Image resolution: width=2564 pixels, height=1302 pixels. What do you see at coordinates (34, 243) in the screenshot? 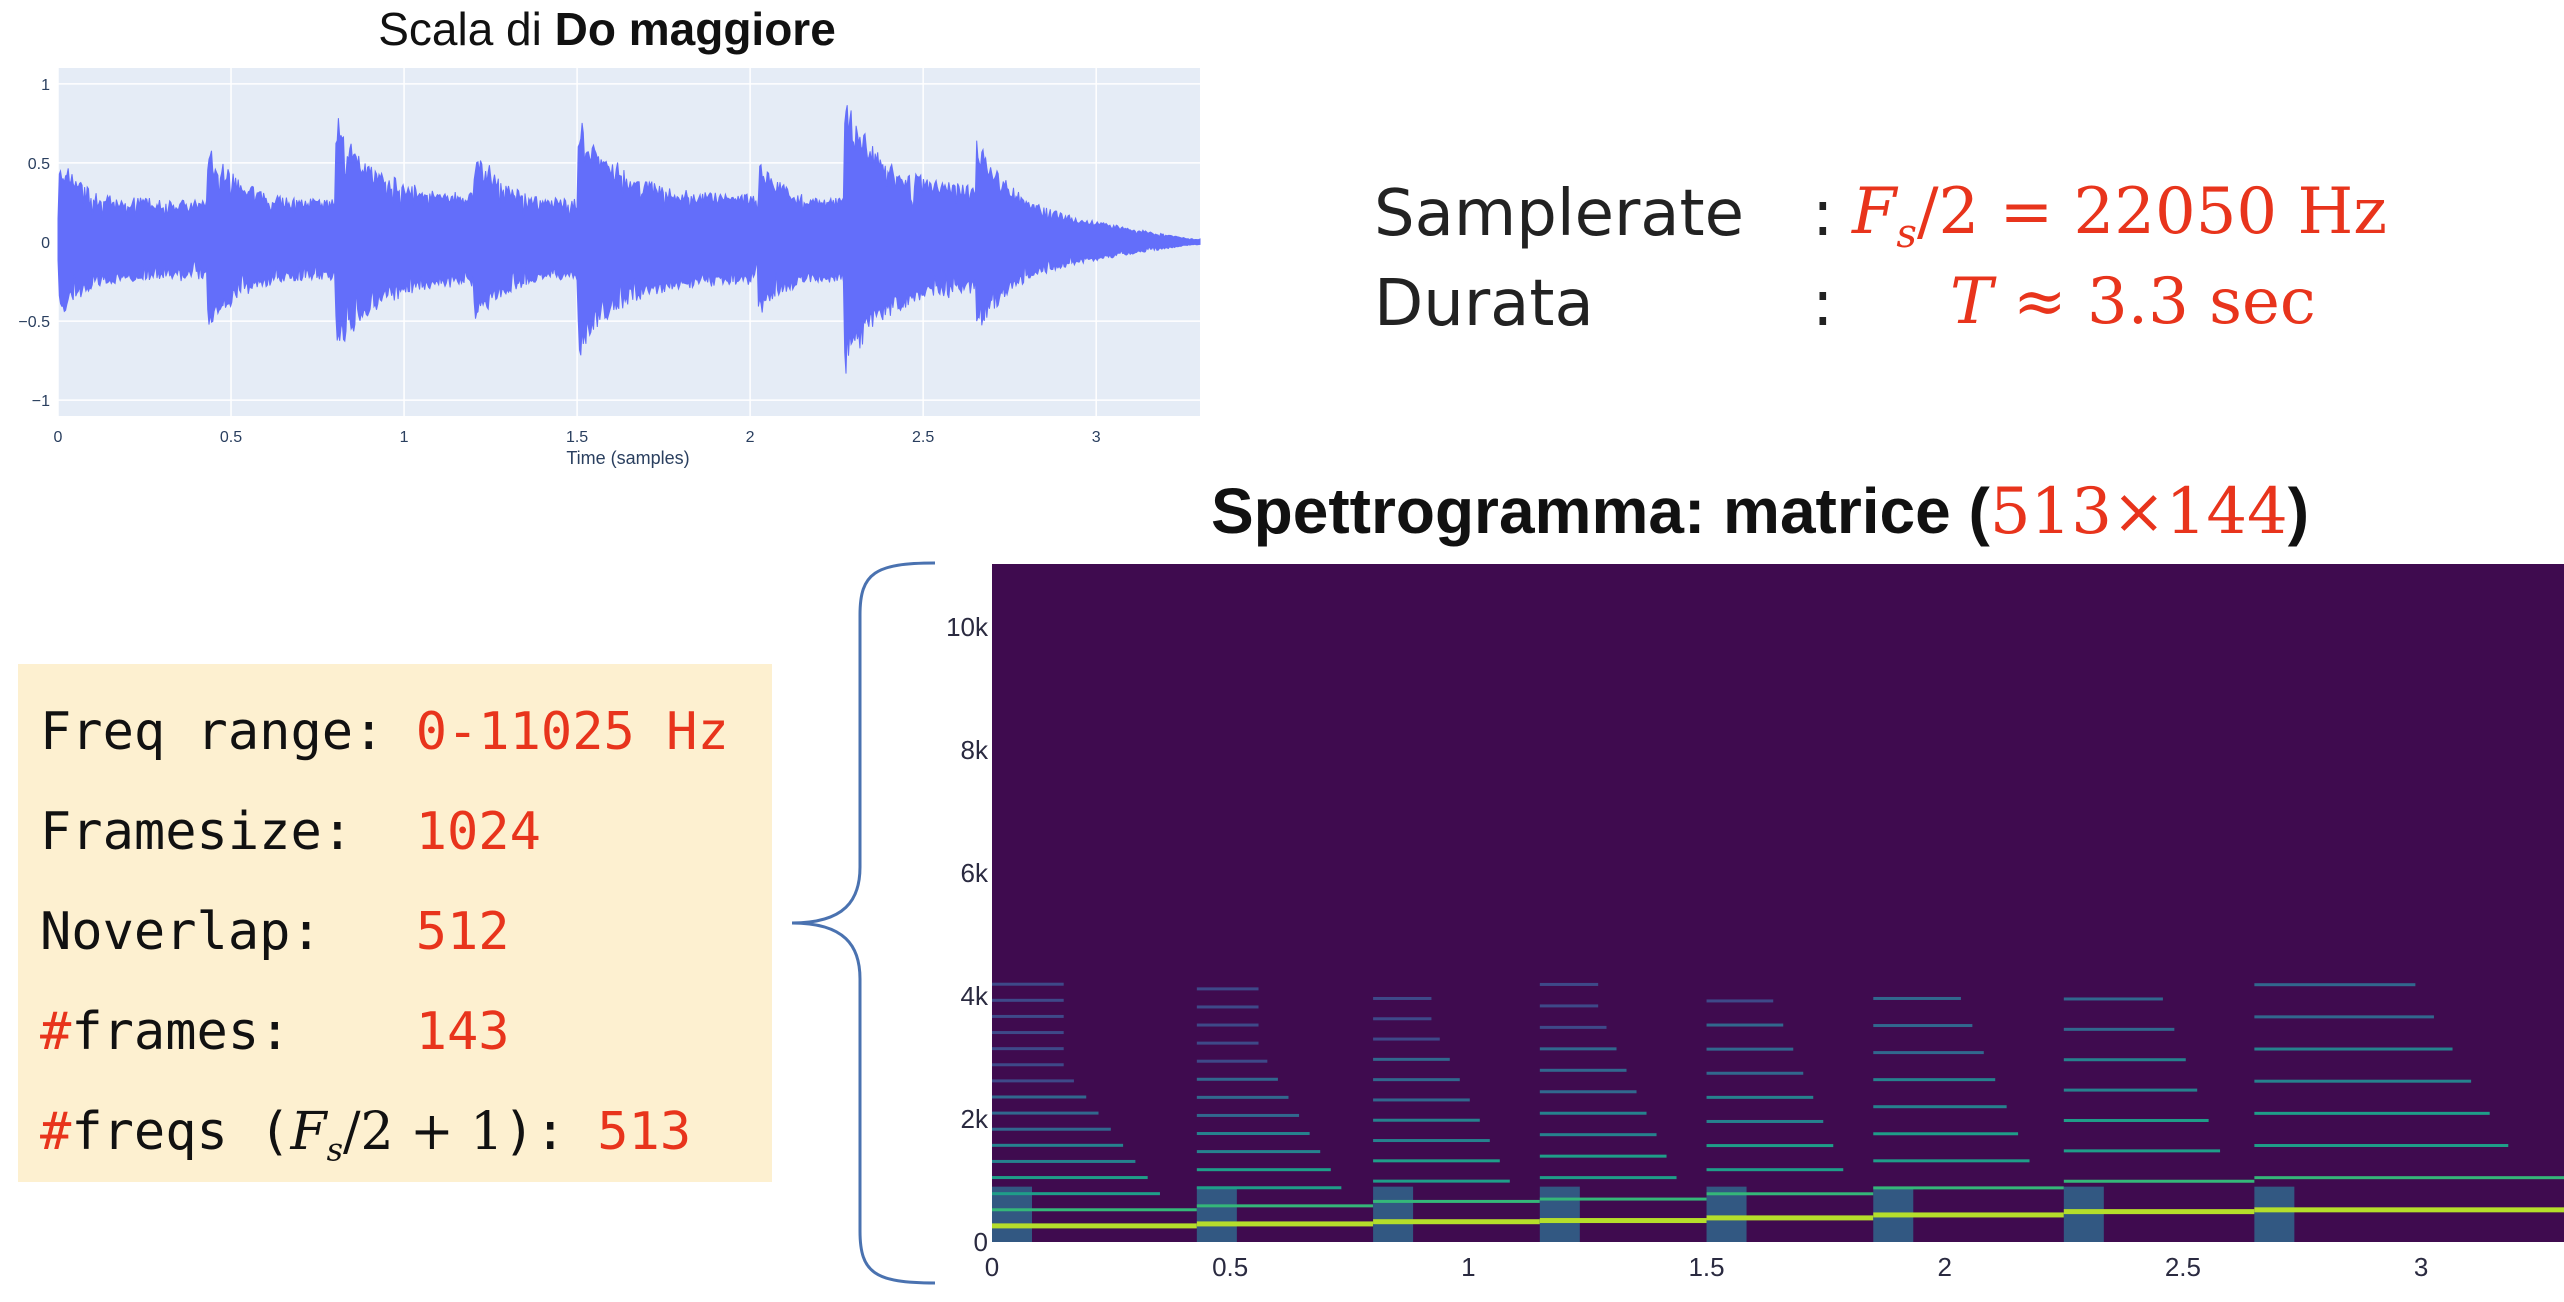
I see `waveform-y-ticks: 1 0.5 0 −0.5 −1` at bounding box center [34, 243].